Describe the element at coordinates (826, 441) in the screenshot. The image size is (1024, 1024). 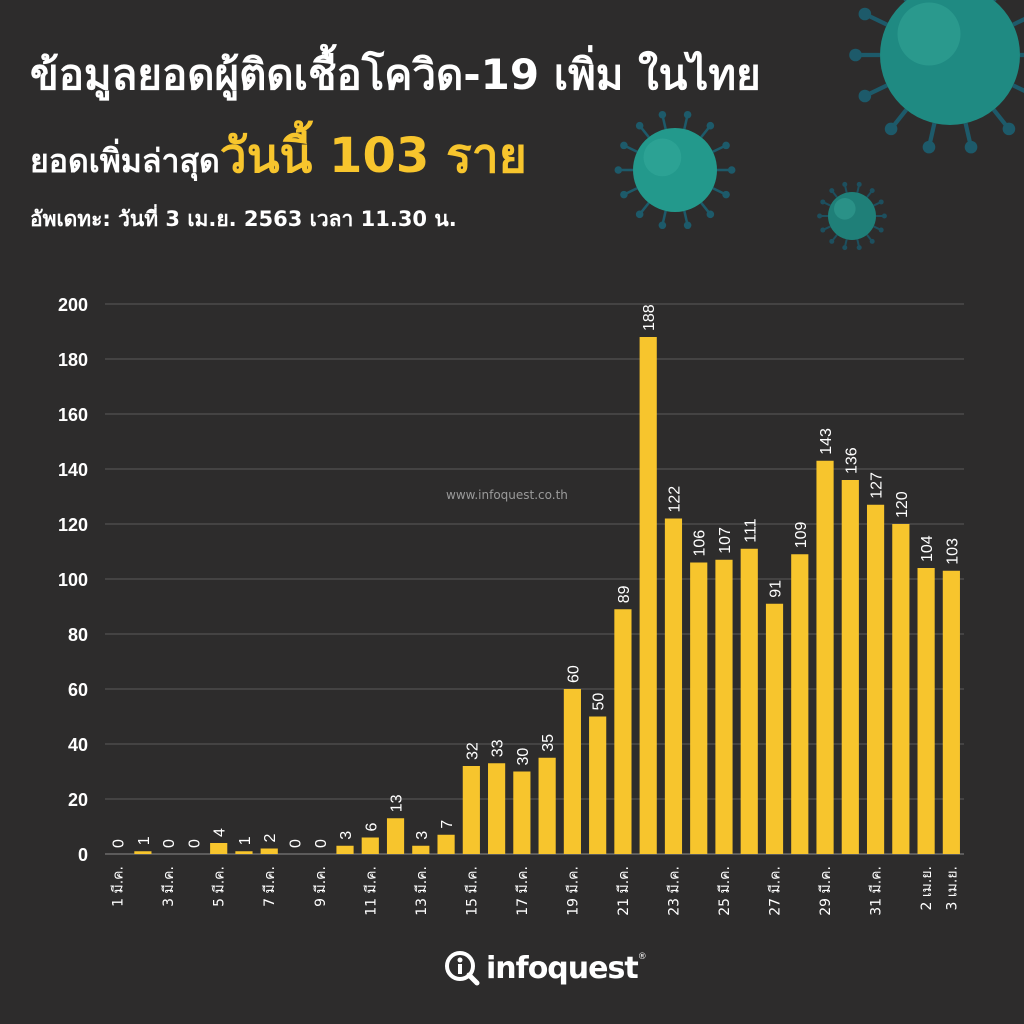
I see `data-label: 143` at that location.